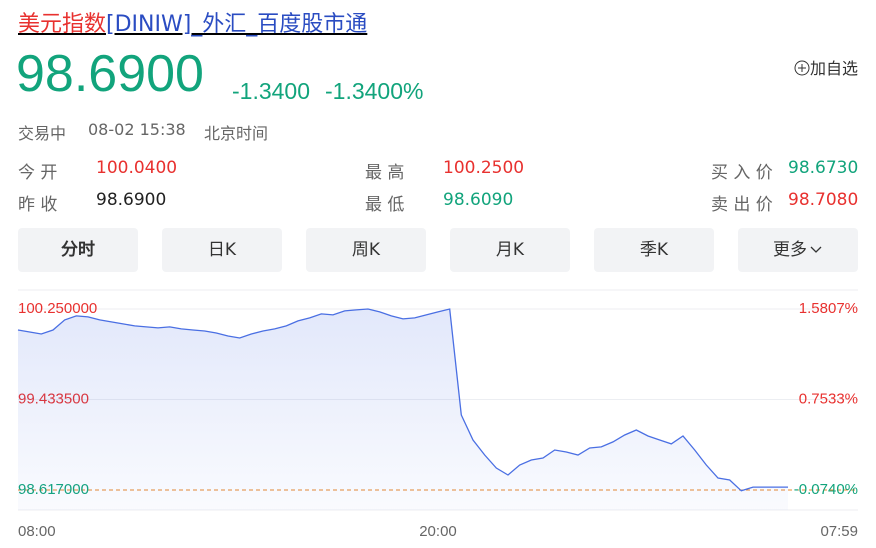 The height and width of the screenshot is (548, 876). Describe the element at coordinates (816, 249) in the screenshot. I see `chevron` at that location.